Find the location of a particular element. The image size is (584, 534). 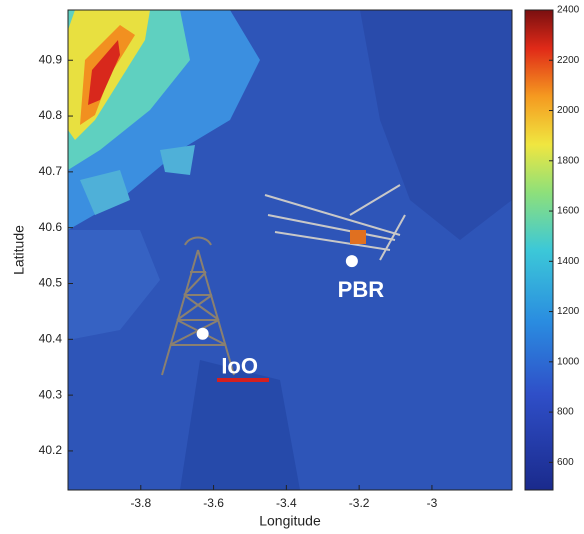

site-label: IoO is located at coordinates (239, 366).